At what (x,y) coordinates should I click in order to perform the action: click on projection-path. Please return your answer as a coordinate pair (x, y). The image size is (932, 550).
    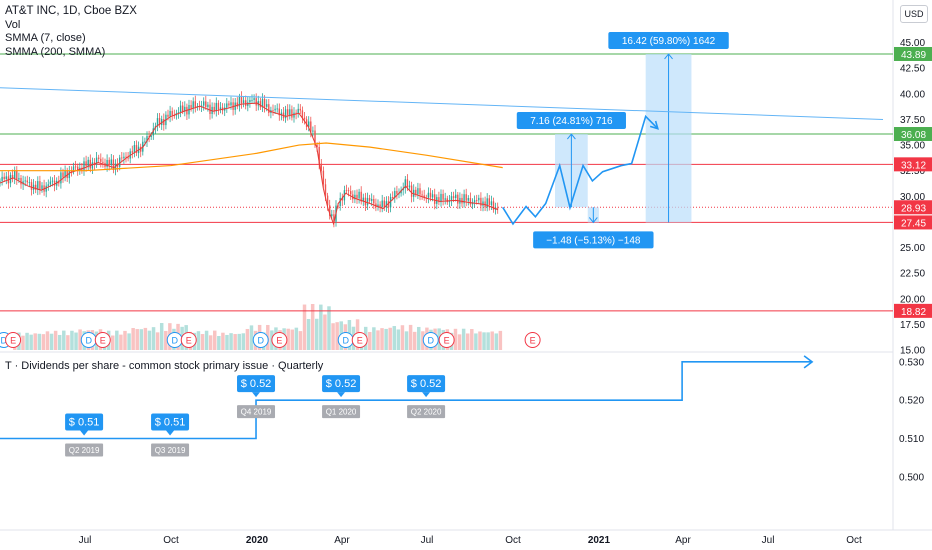
    Looking at the image, I should click on (580, 170).